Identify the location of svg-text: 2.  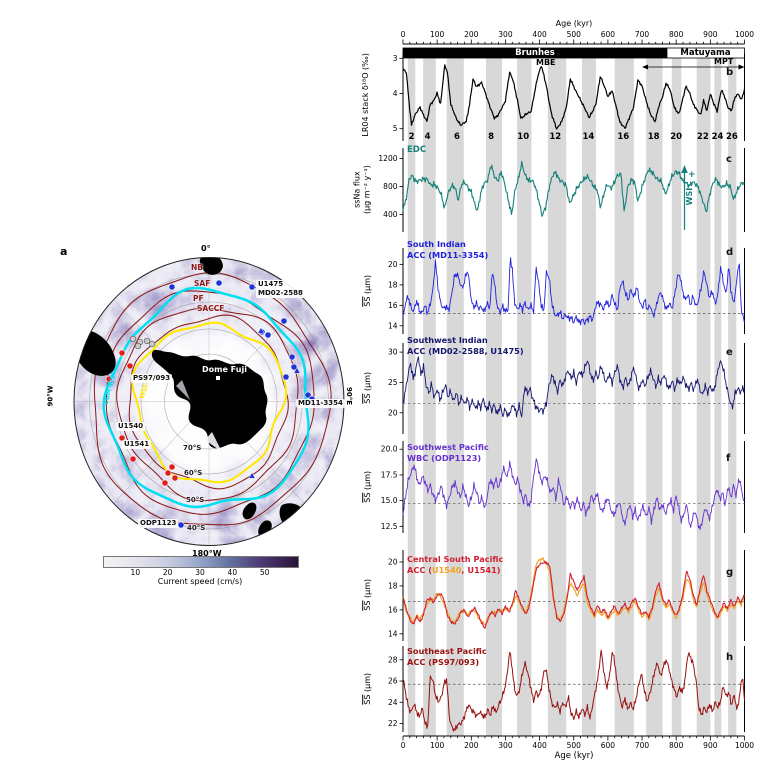
(412, 137).